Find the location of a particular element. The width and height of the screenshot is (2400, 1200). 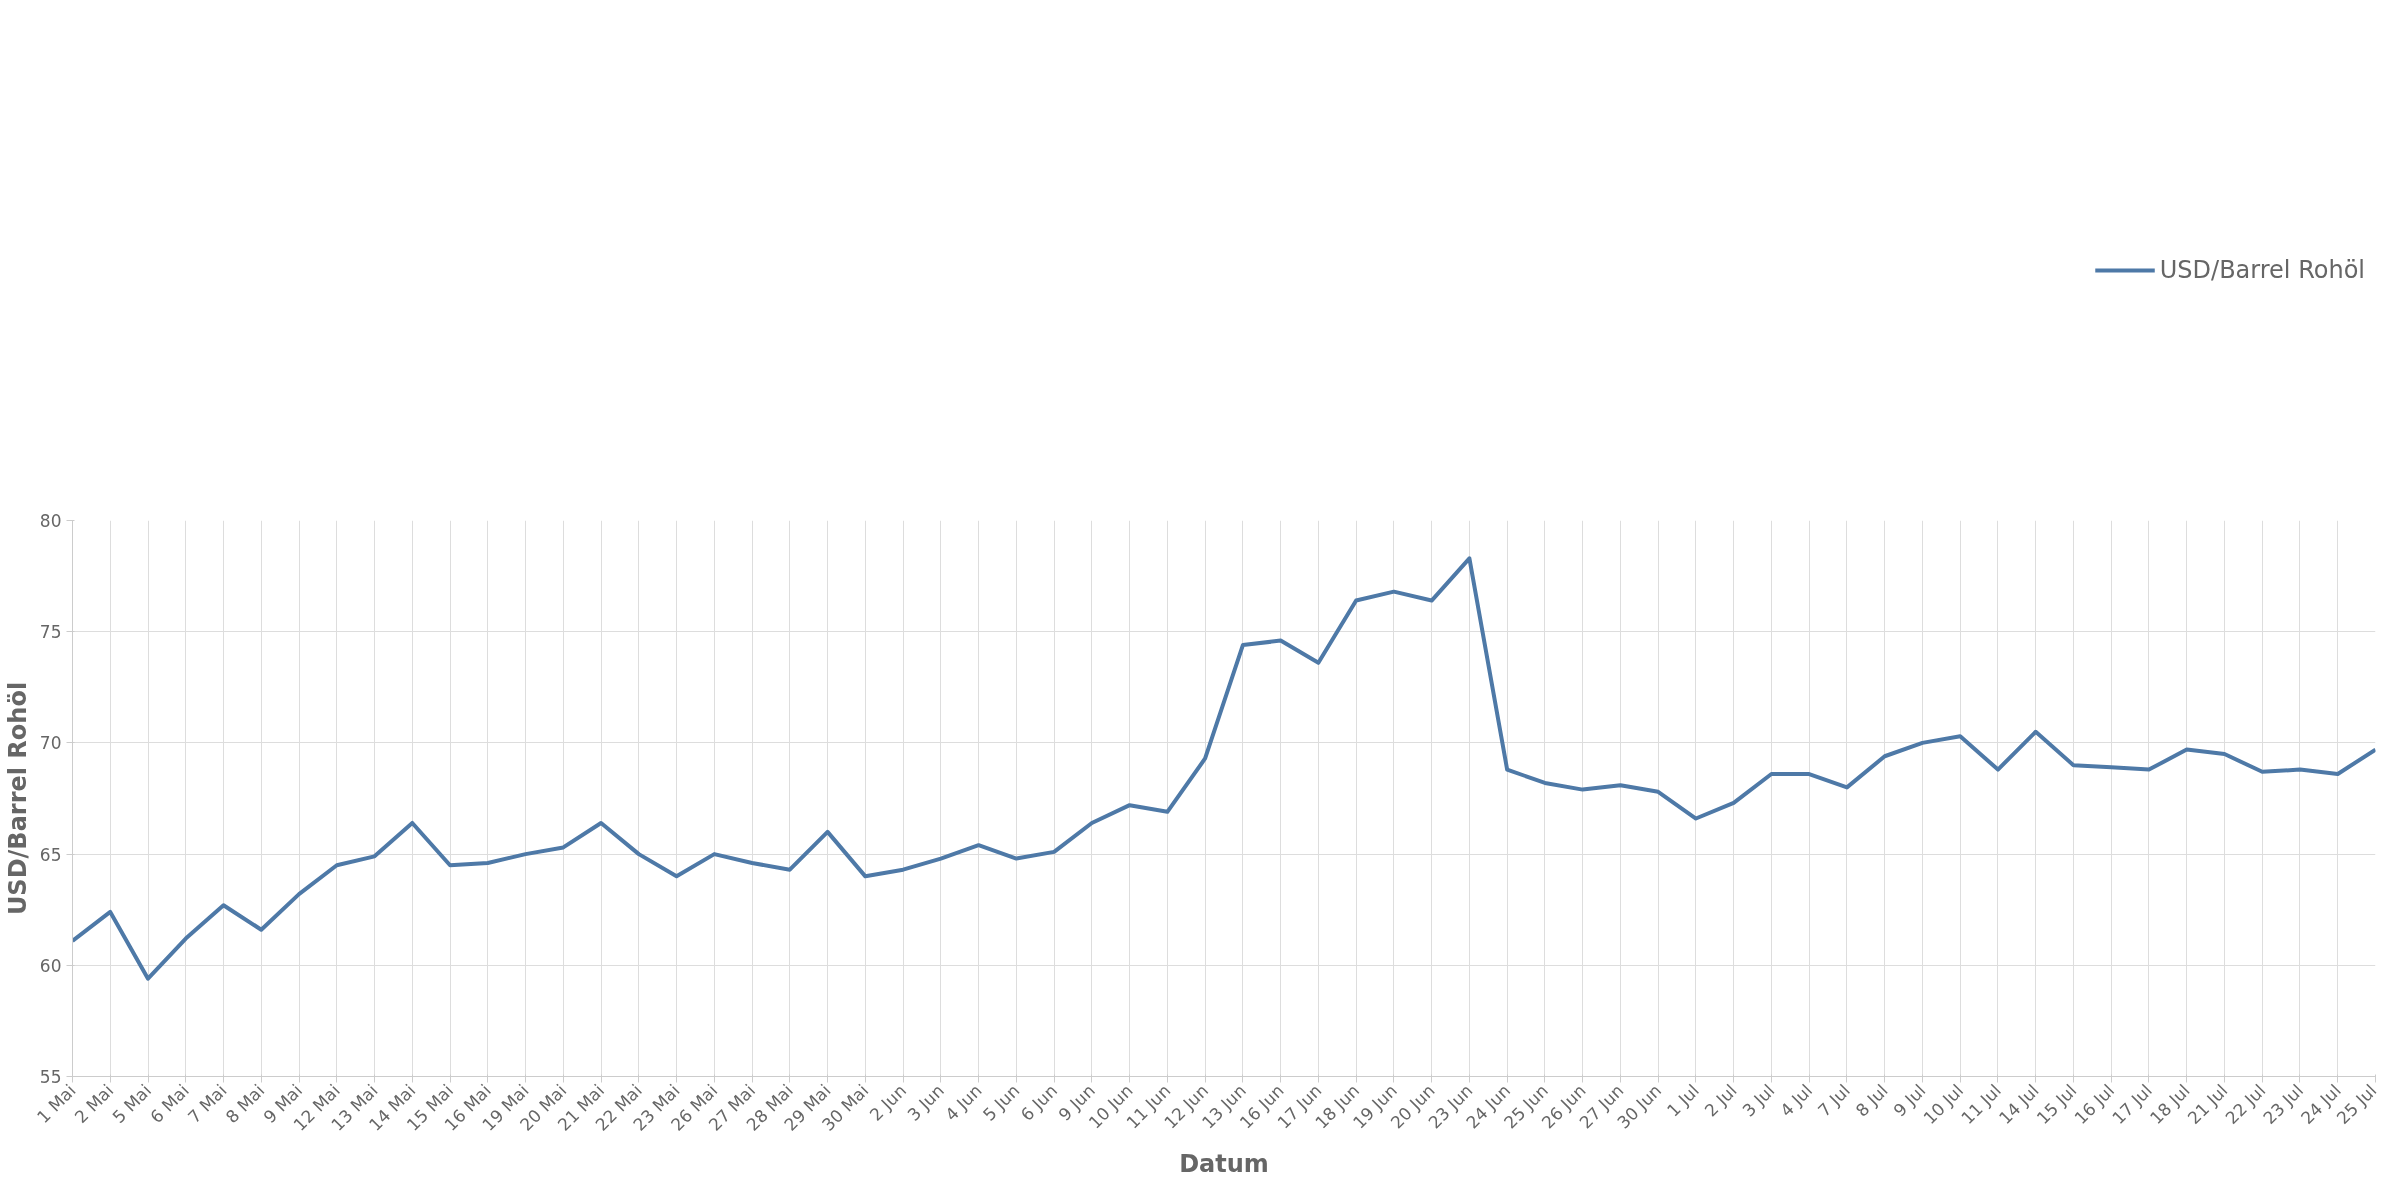

y-tick-label: 55 is located at coordinates (50, 1077).